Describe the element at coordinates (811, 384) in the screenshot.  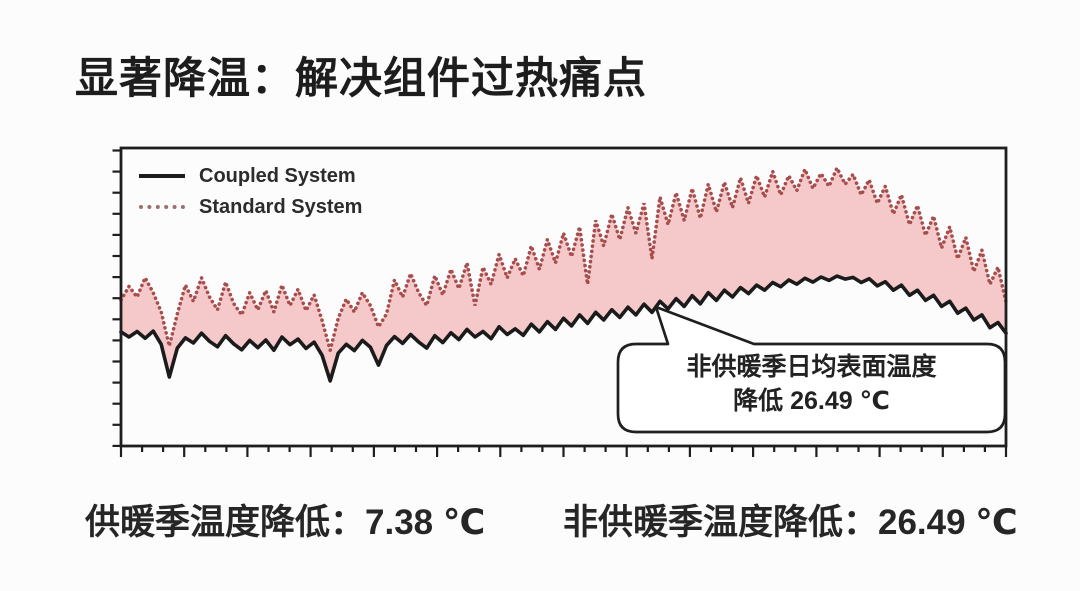
I see `callout-annotation: 非供暖季日均表面温度 降低 26.49 ℃` at that location.